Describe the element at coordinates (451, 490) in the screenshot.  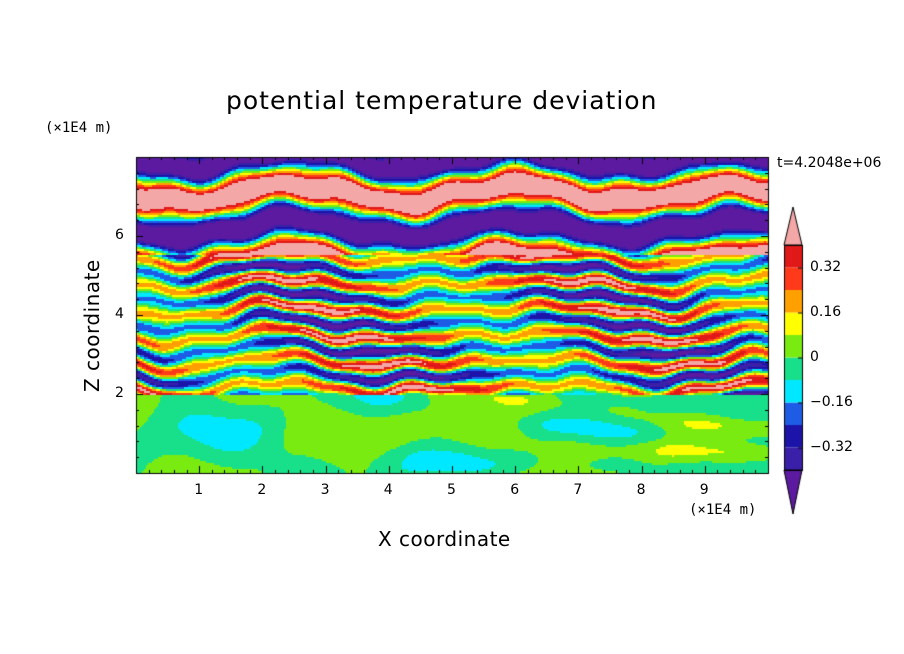
I see `x-tick-label: 5` at that location.